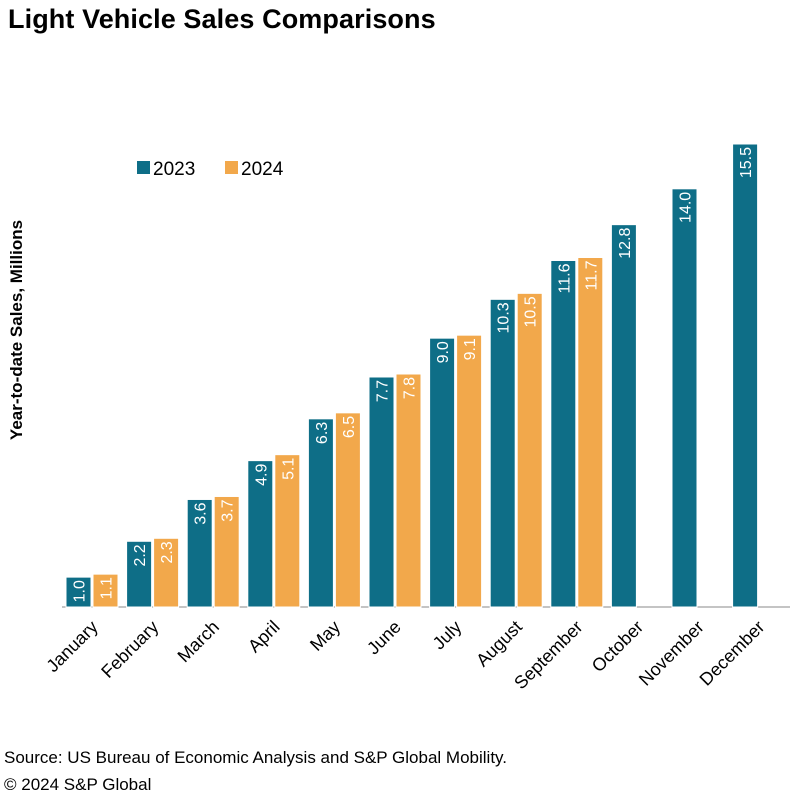  Describe the element at coordinates (71, 646) in the screenshot. I see `x-tick-label-january: January` at that location.